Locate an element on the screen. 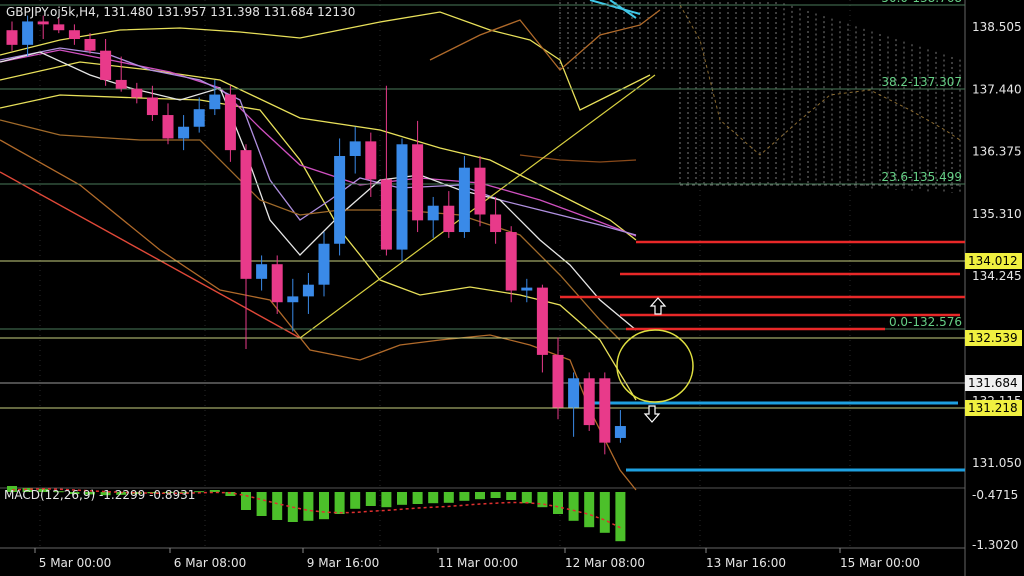 This screenshot has height=576, width=1024. cyan-line-top is located at coordinates (615, 7).